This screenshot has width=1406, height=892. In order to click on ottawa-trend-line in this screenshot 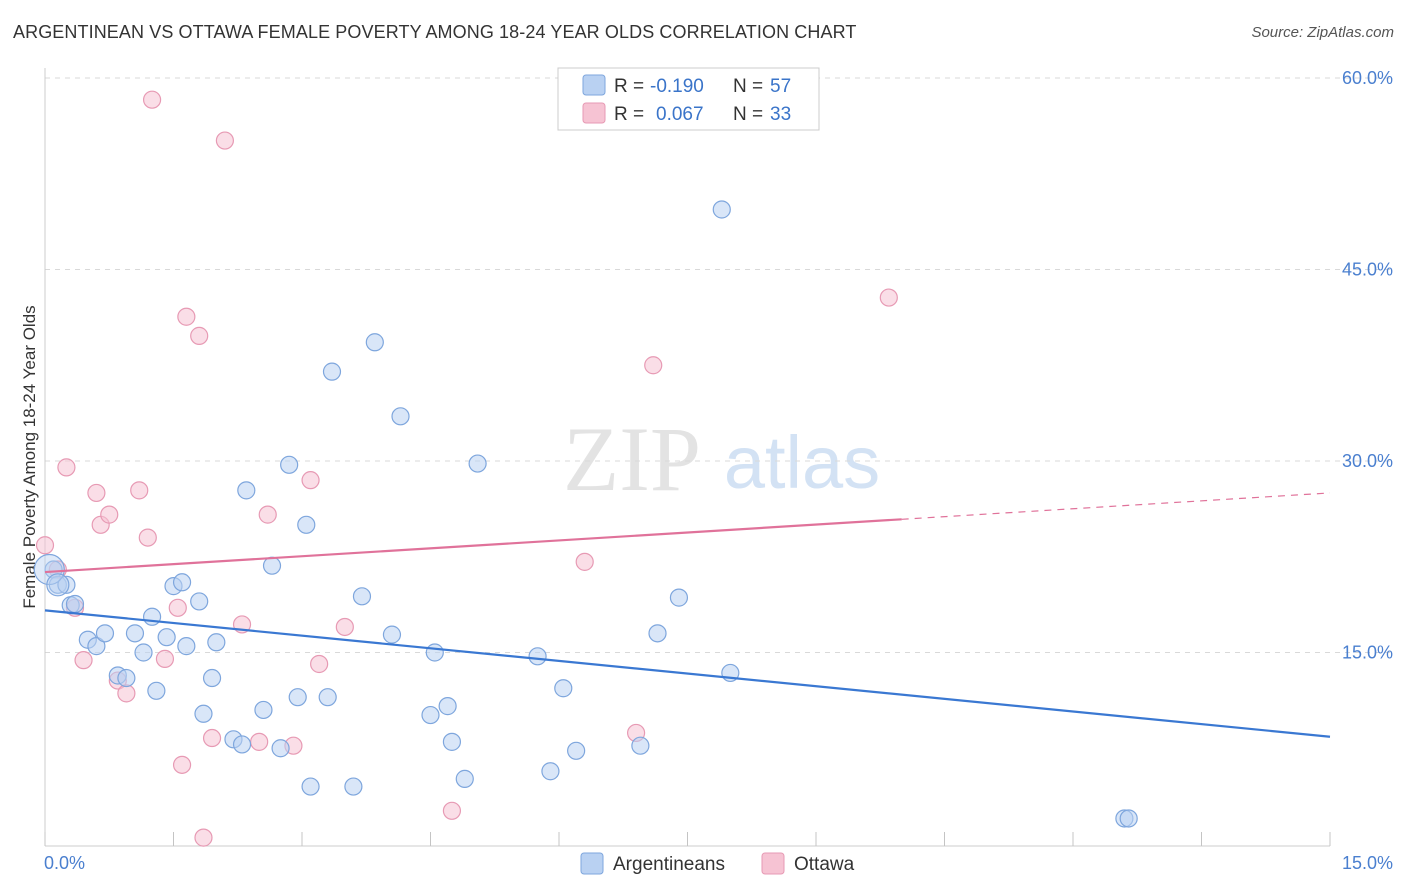, I will do `click(473, 546)`.